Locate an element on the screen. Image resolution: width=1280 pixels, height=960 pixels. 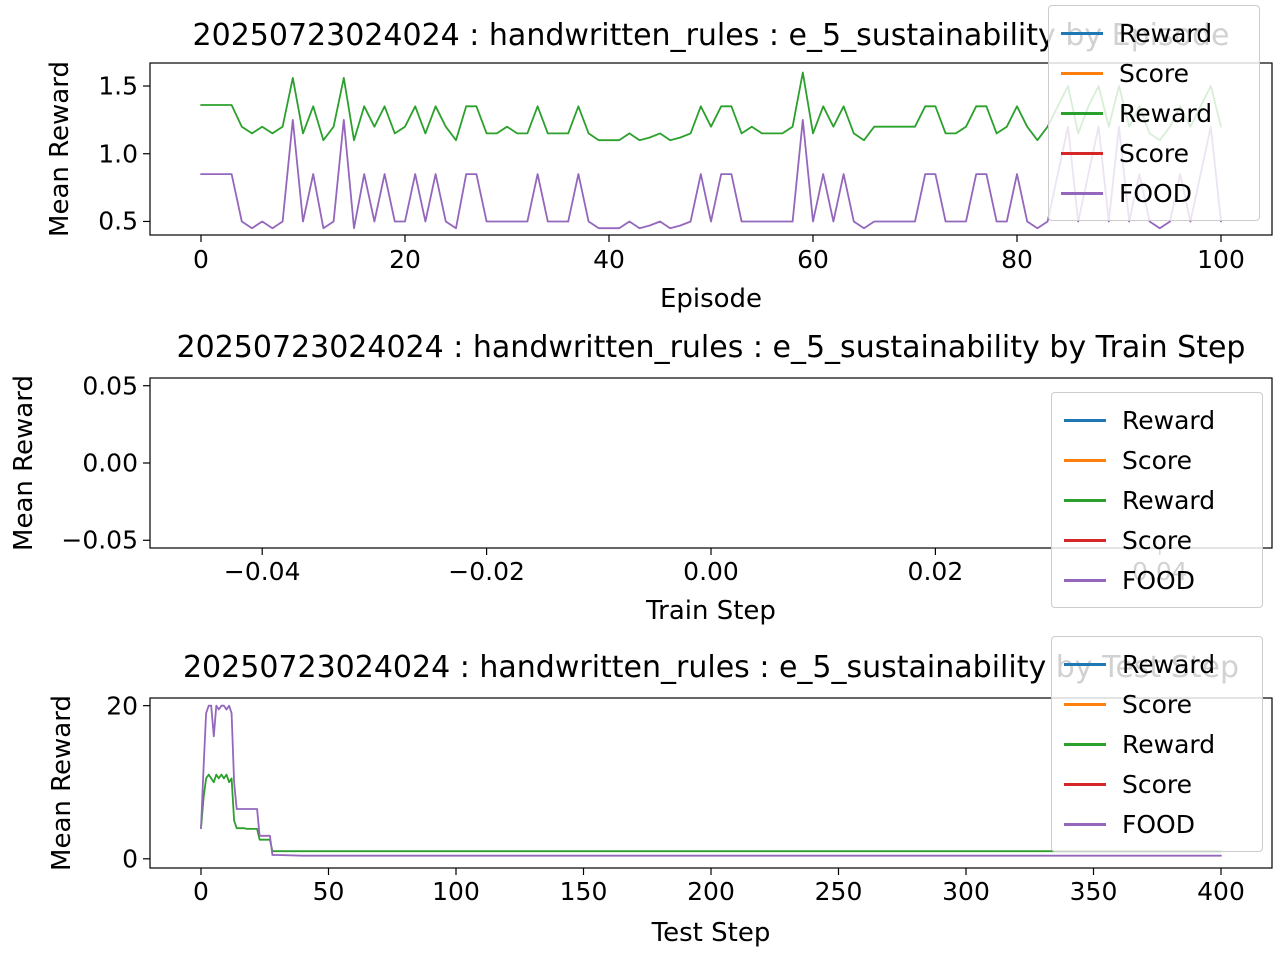
series-line-reward is located at coordinates (711, 813).